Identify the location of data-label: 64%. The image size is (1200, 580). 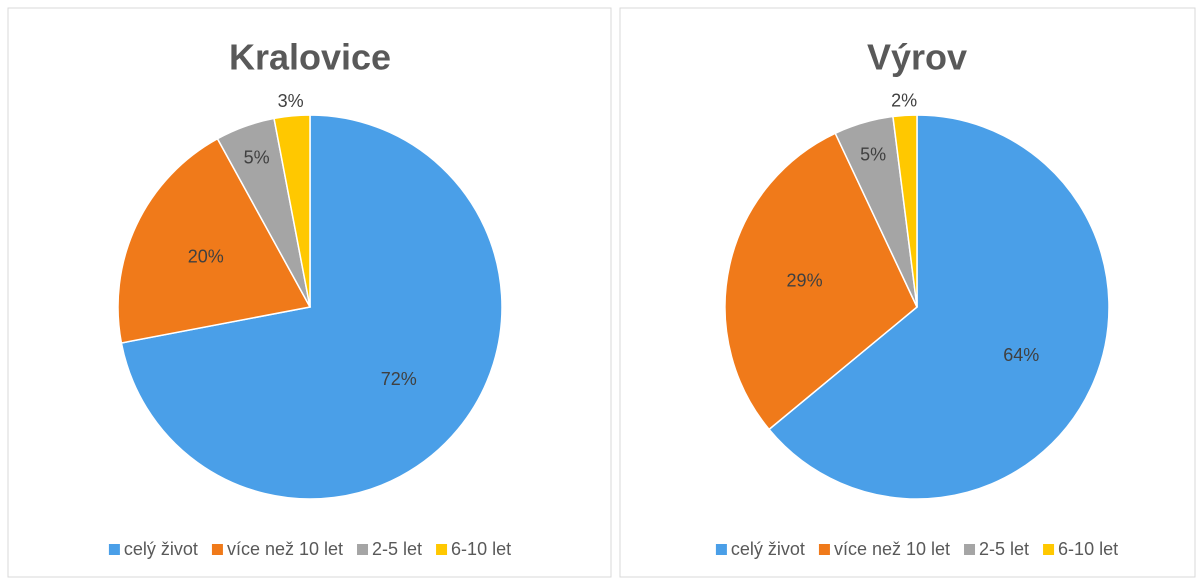
(1021, 355).